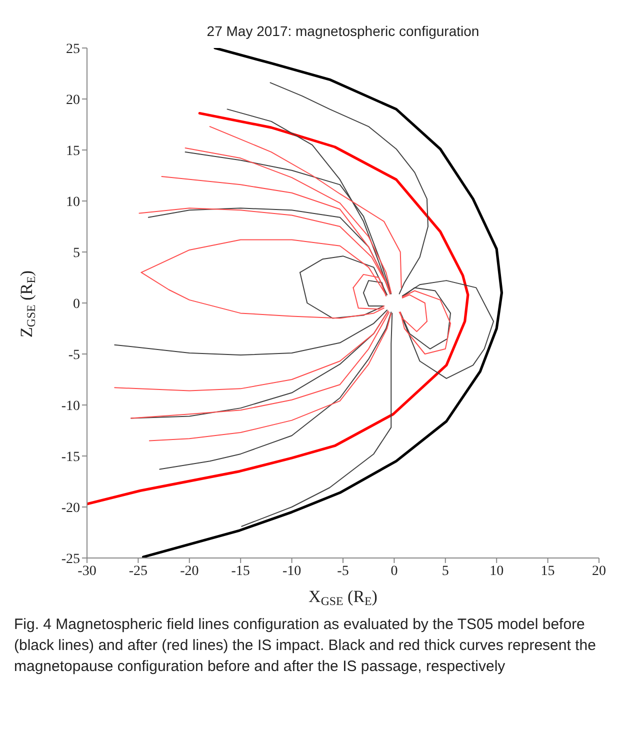 The width and height of the screenshot is (627, 730). What do you see at coordinates (343, 31) in the screenshot?
I see `chart-title: 27 May 2017: magnetospheric configuration` at bounding box center [343, 31].